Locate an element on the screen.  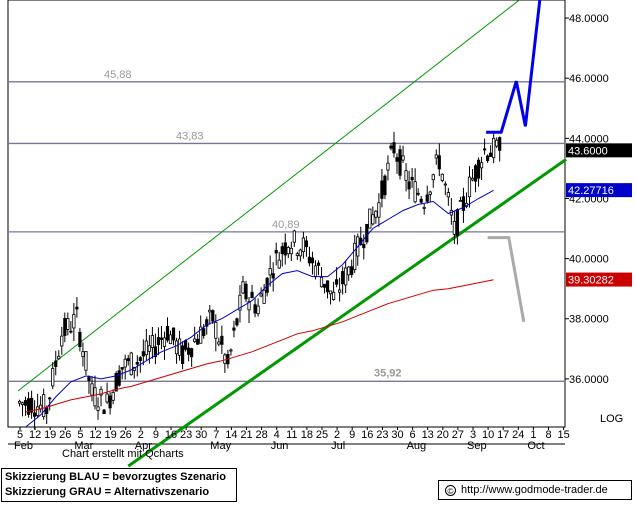
gray-scenario-path is located at coordinates (506, 279).